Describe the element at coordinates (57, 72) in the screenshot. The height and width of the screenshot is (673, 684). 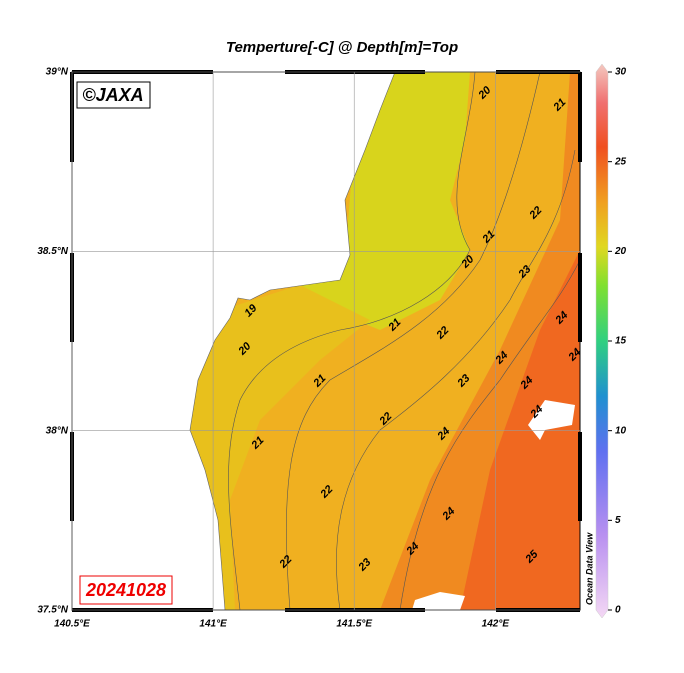
I see `y-tick-label: 39°N` at that location.